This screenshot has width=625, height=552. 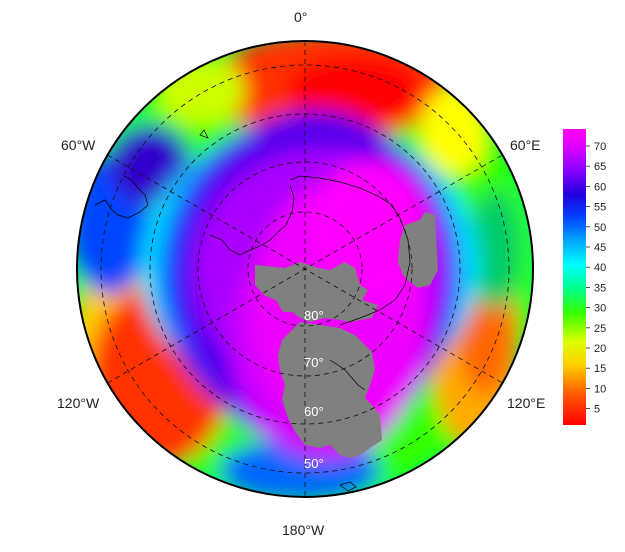 What do you see at coordinates (600, 187) in the screenshot?
I see `colorbar-tick-label: 60` at bounding box center [600, 187].